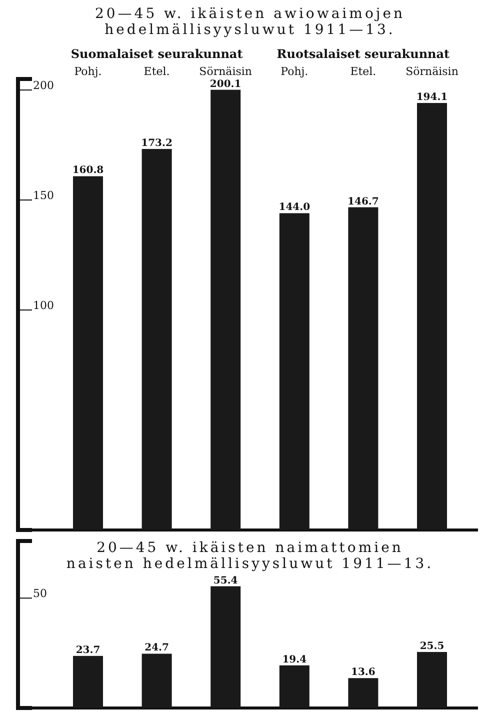 This screenshot has width=488, height=720. I want to click on y-tick-label: 200, so click(43, 85).